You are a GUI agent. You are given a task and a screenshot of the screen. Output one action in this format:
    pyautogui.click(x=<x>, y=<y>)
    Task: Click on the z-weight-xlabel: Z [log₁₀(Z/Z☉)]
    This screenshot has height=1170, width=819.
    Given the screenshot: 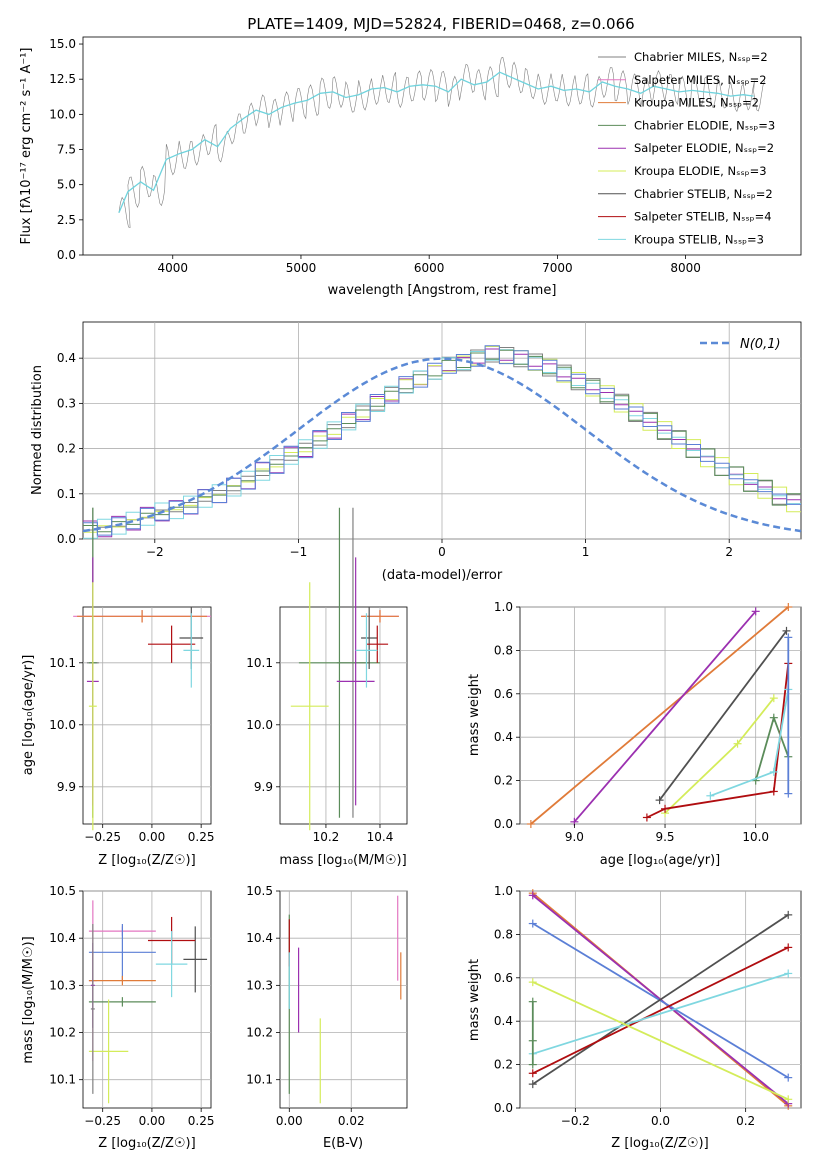 What is the action you would take?
    pyautogui.click(x=659, y=1143)
    